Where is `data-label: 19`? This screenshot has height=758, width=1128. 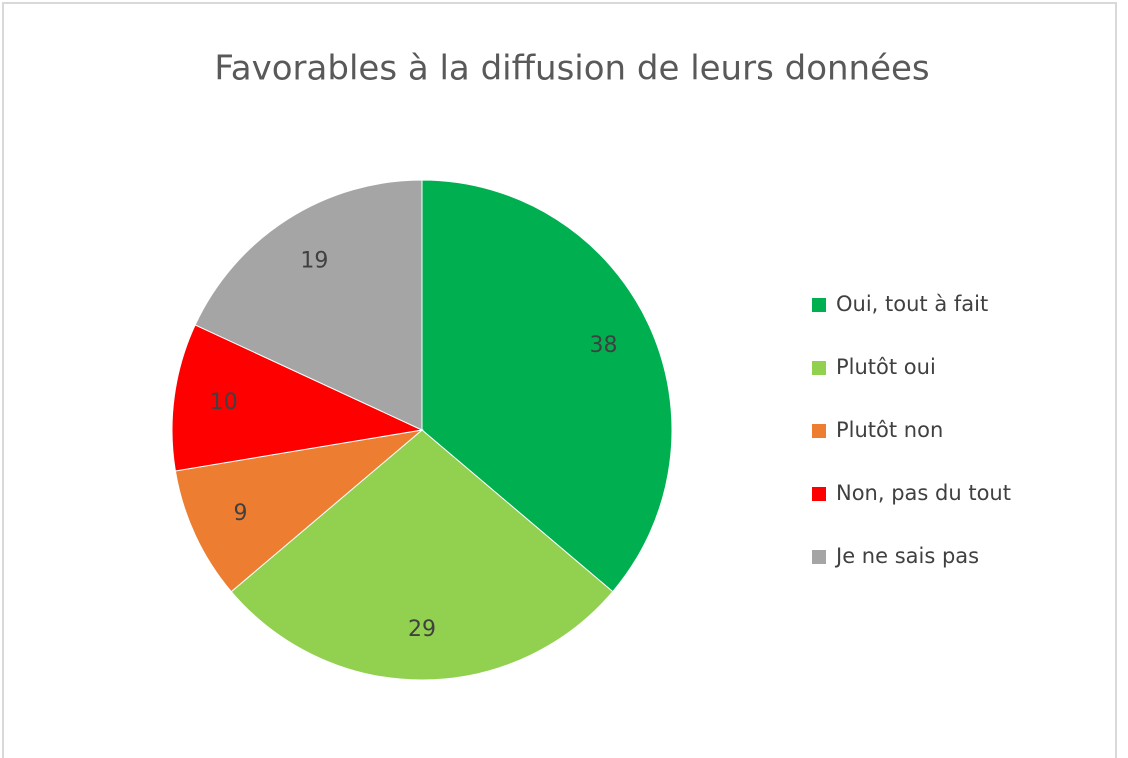 data-label: 19 is located at coordinates (314, 260).